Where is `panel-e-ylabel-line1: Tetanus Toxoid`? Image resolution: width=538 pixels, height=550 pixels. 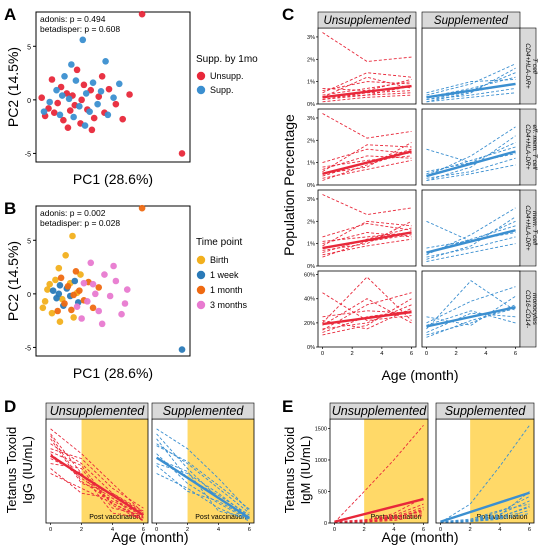
panel-e-ylabel-line1: Tetanus Toxoid is located at coordinates (289, 470).